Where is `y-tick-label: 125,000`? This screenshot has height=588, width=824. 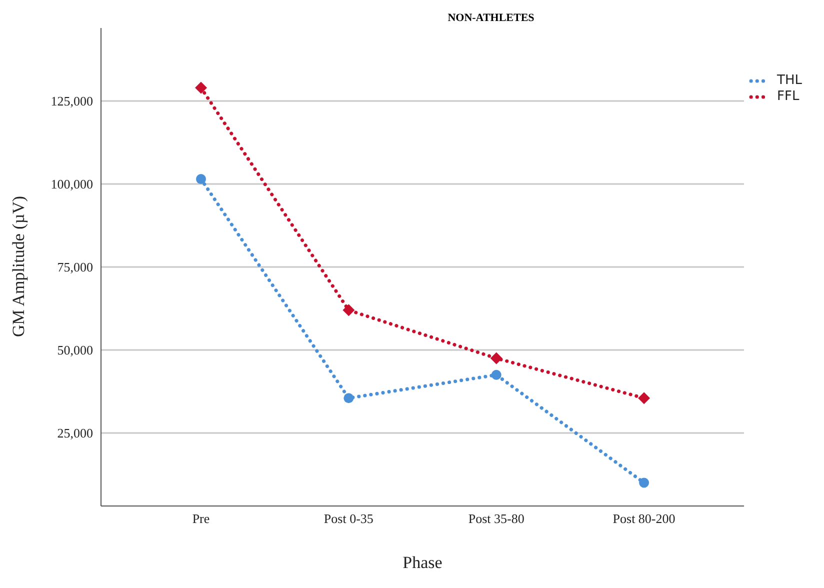
y-tick-label: 125,000 is located at coordinates (71, 101).